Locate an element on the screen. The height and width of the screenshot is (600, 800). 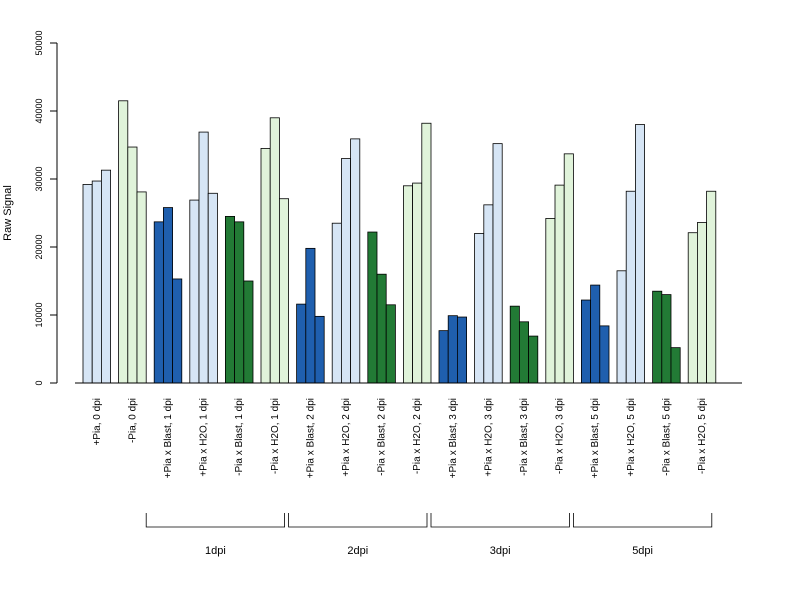
x-tick-label: +Pia x H2O, 5 dpi is located at coordinates (631, 437).